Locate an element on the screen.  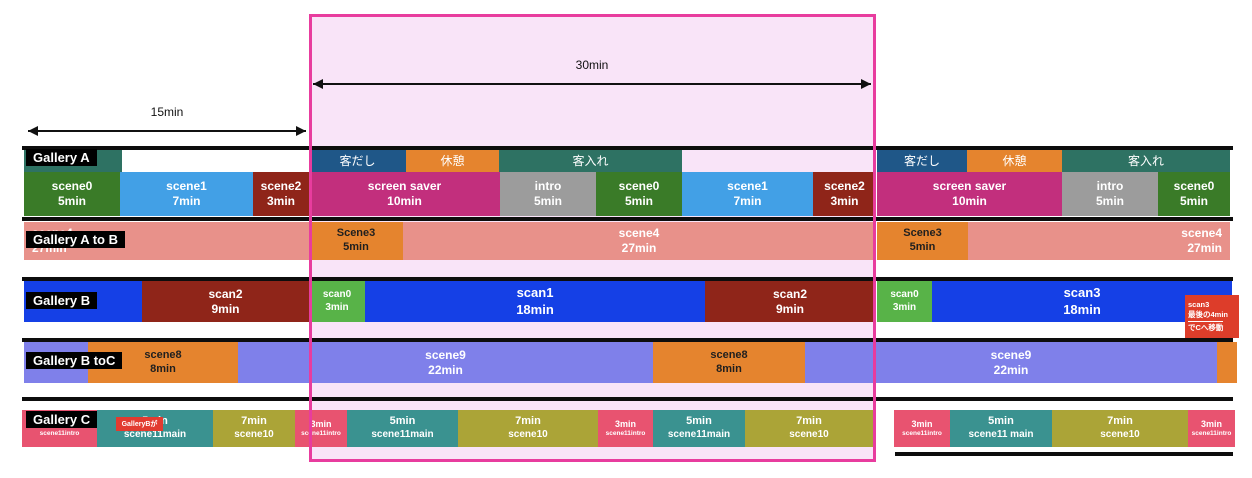
segment-scan2-2: scan2 9min is located at coordinates (790, 301).